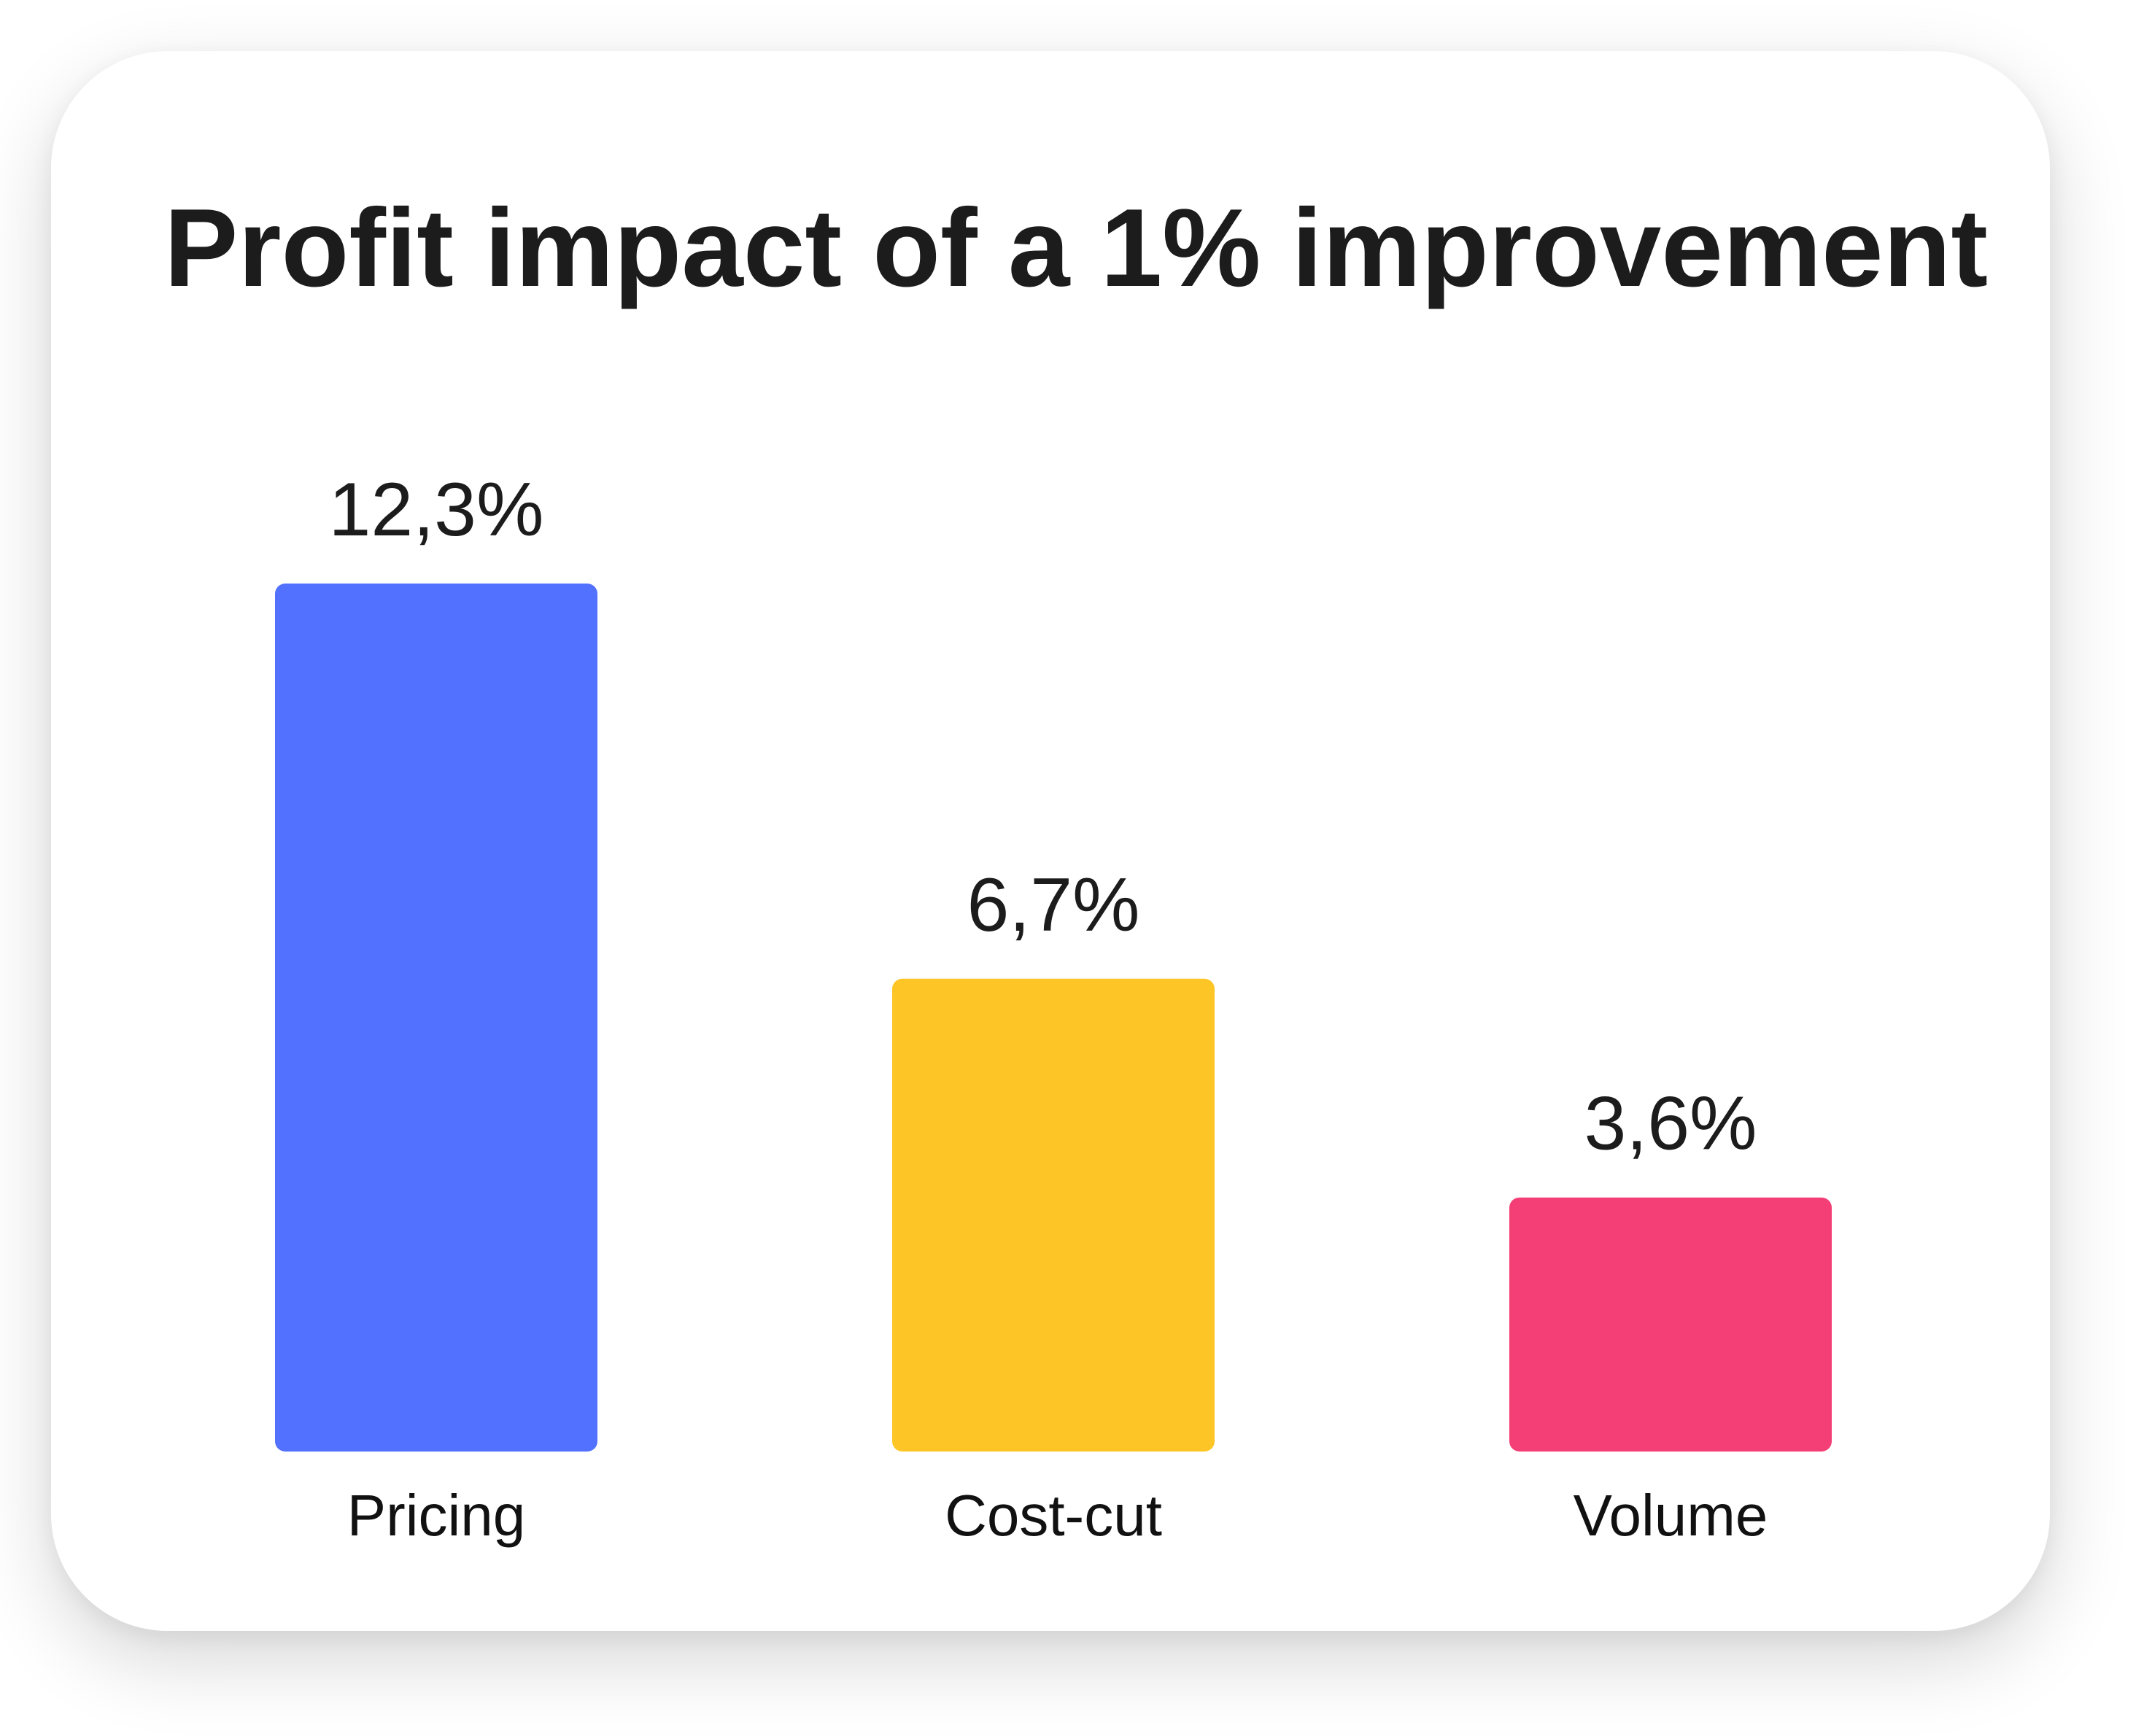 This screenshot has width=2152, height=1736. What do you see at coordinates (1671, 1515) in the screenshot?
I see `category-label-volume: Volume` at bounding box center [1671, 1515].